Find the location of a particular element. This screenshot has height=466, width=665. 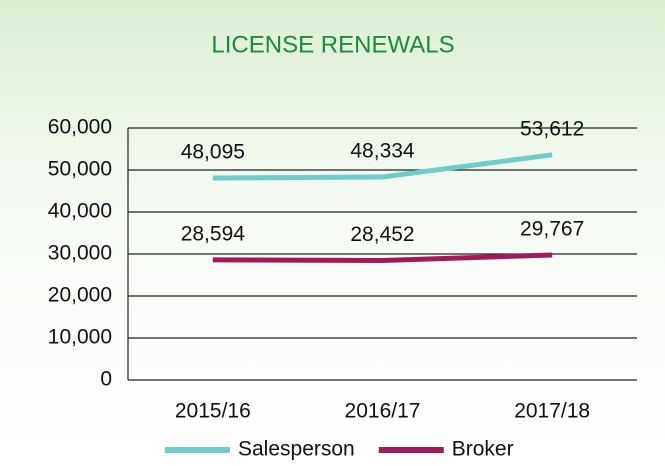

y-tick-label: 30,000 is located at coordinates (80, 253).